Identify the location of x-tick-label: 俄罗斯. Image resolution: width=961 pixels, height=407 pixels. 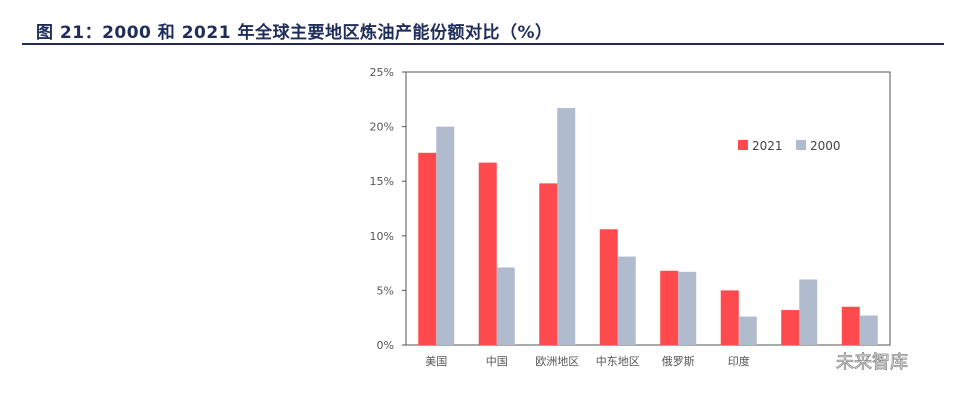
(678, 361).